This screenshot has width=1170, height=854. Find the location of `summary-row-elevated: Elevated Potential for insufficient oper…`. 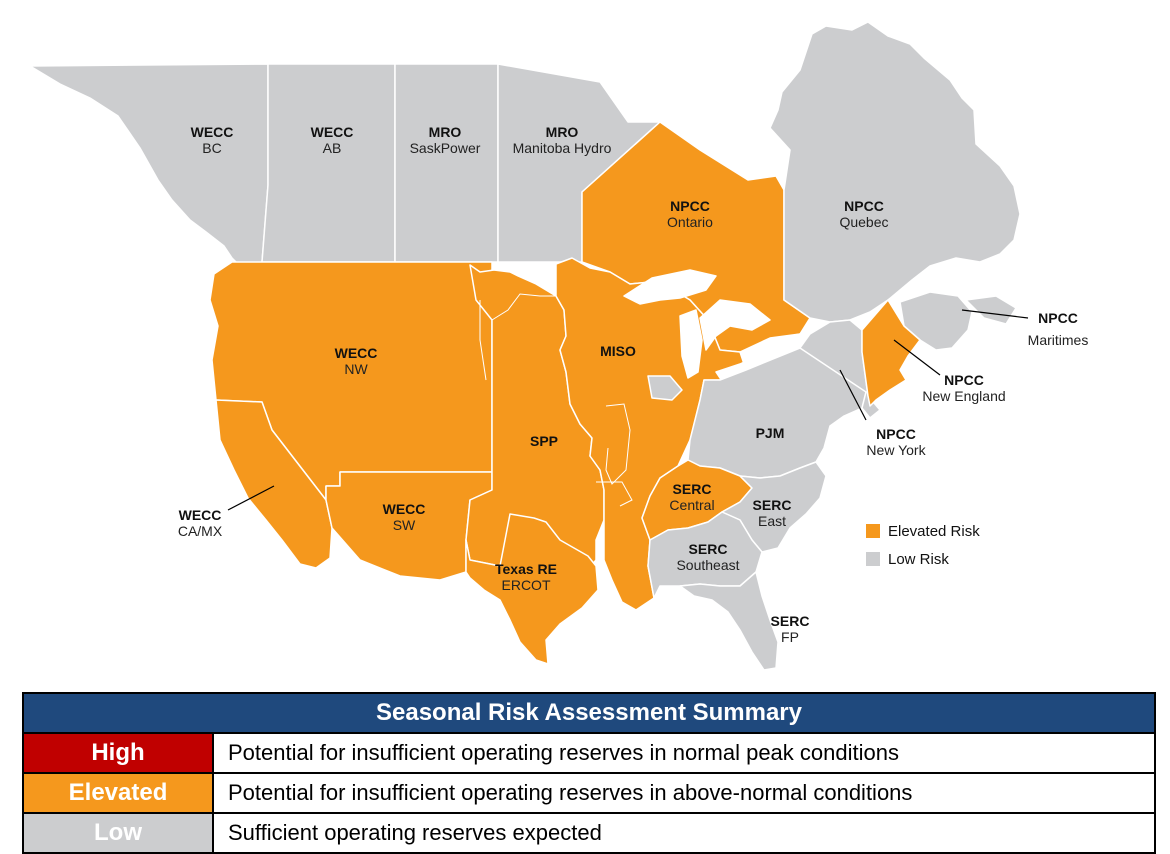

summary-row-elevated: Elevated Potential for insufficient oper… is located at coordinates (589, 794).